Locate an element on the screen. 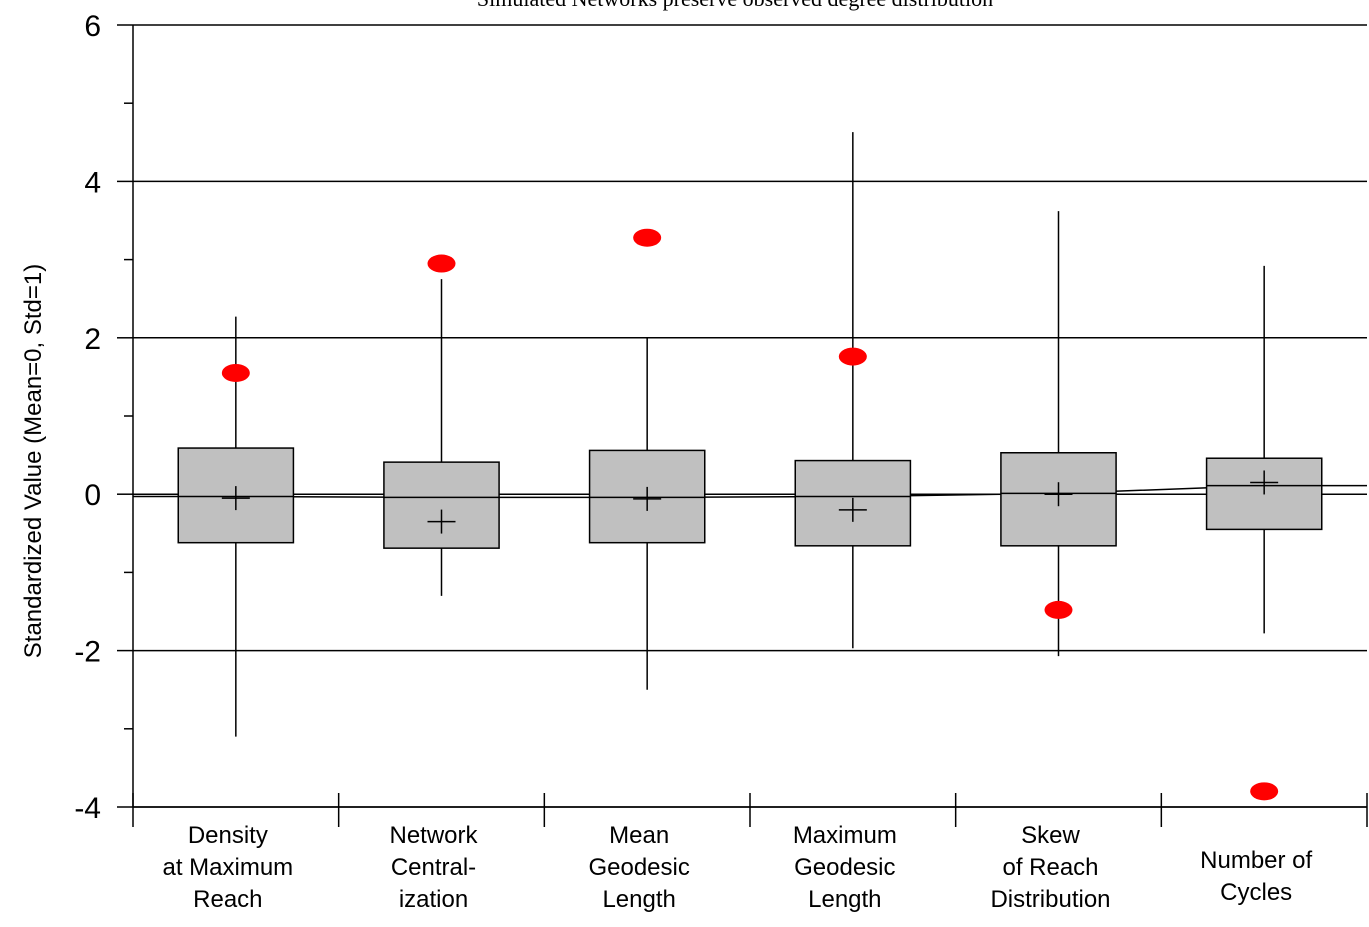  x-category-line: Distribution is located at coordinates (1050, 899).